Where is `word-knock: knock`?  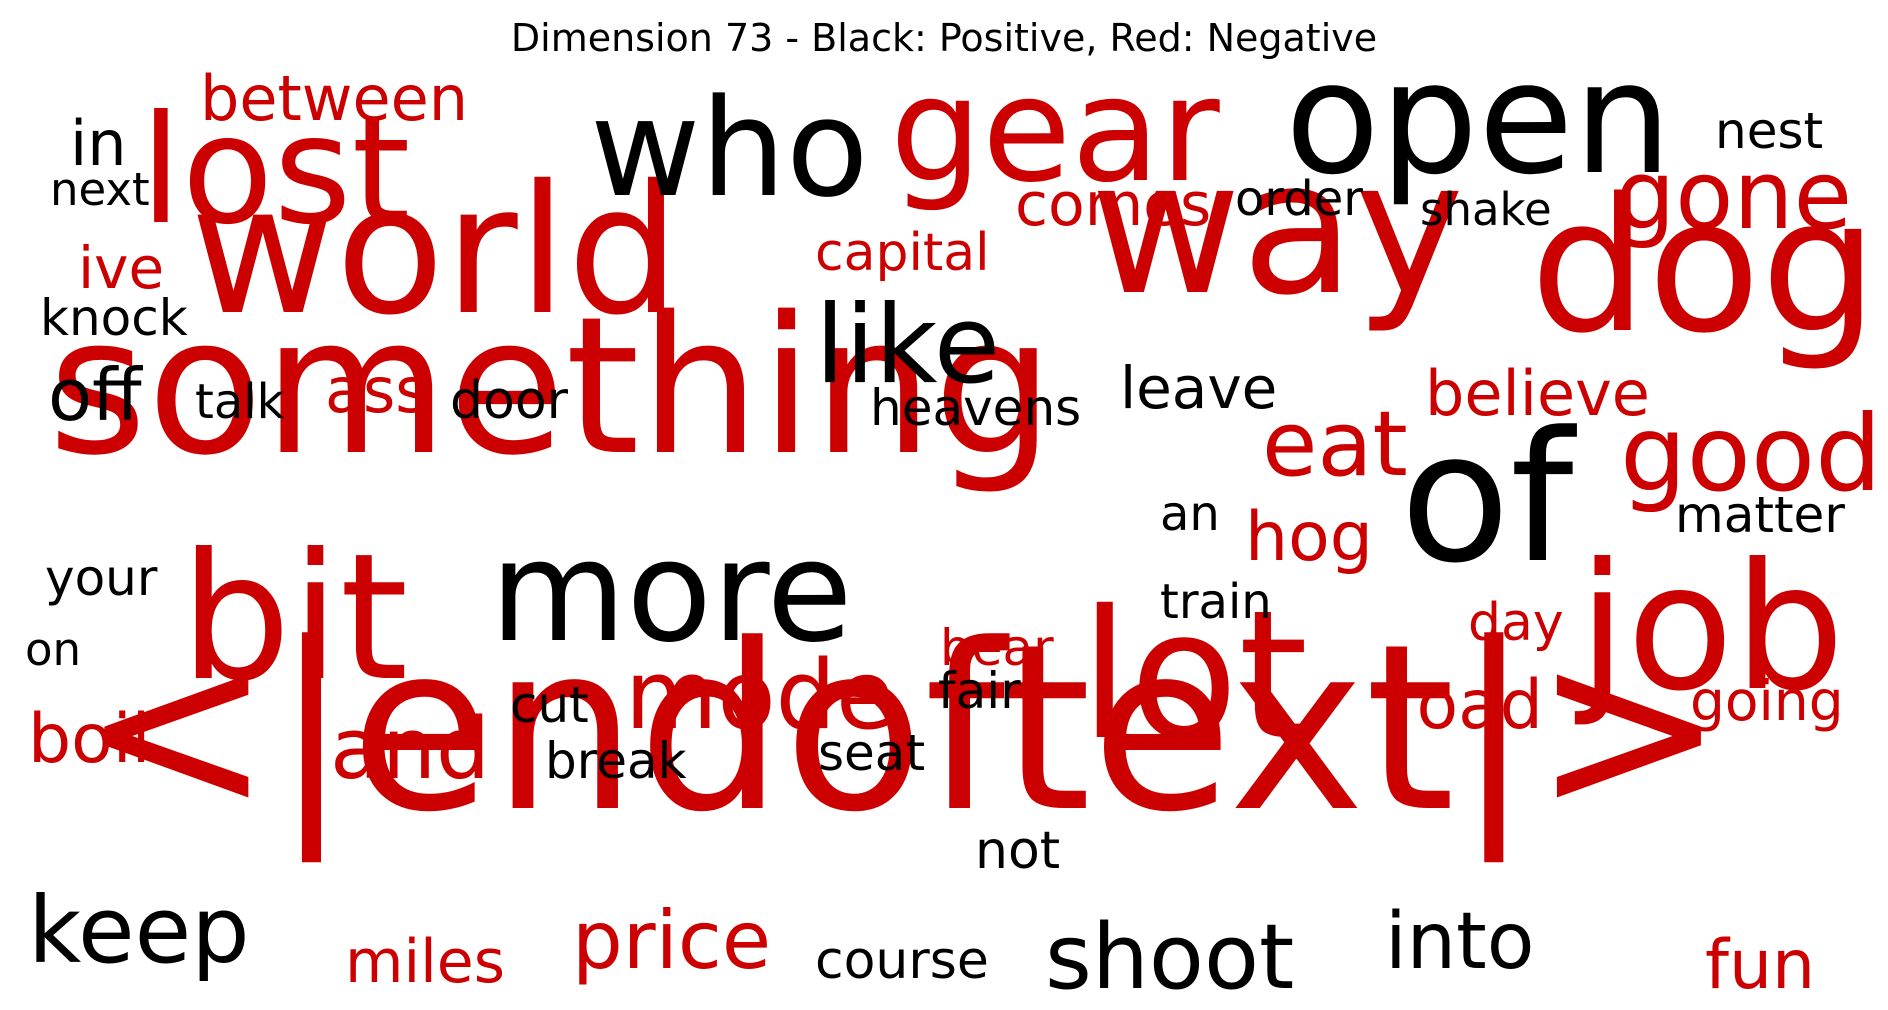 word-knock: knock is located at coordinates (114, 318).